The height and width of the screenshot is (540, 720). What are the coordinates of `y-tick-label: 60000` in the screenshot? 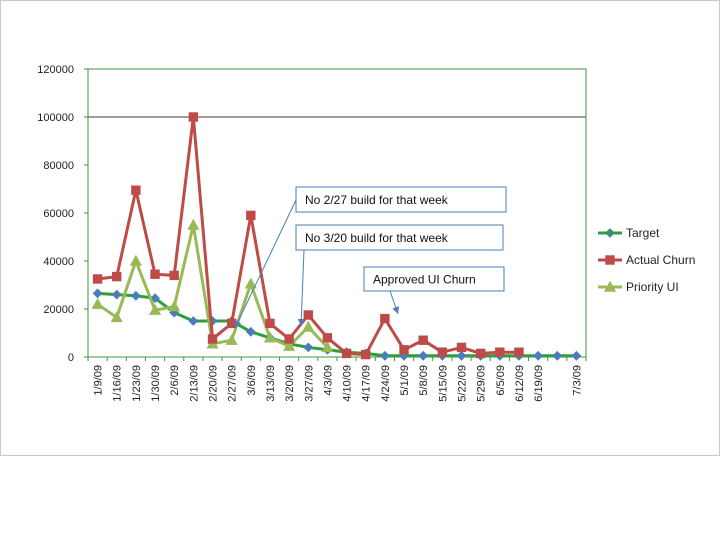 It's located at (58, 214).